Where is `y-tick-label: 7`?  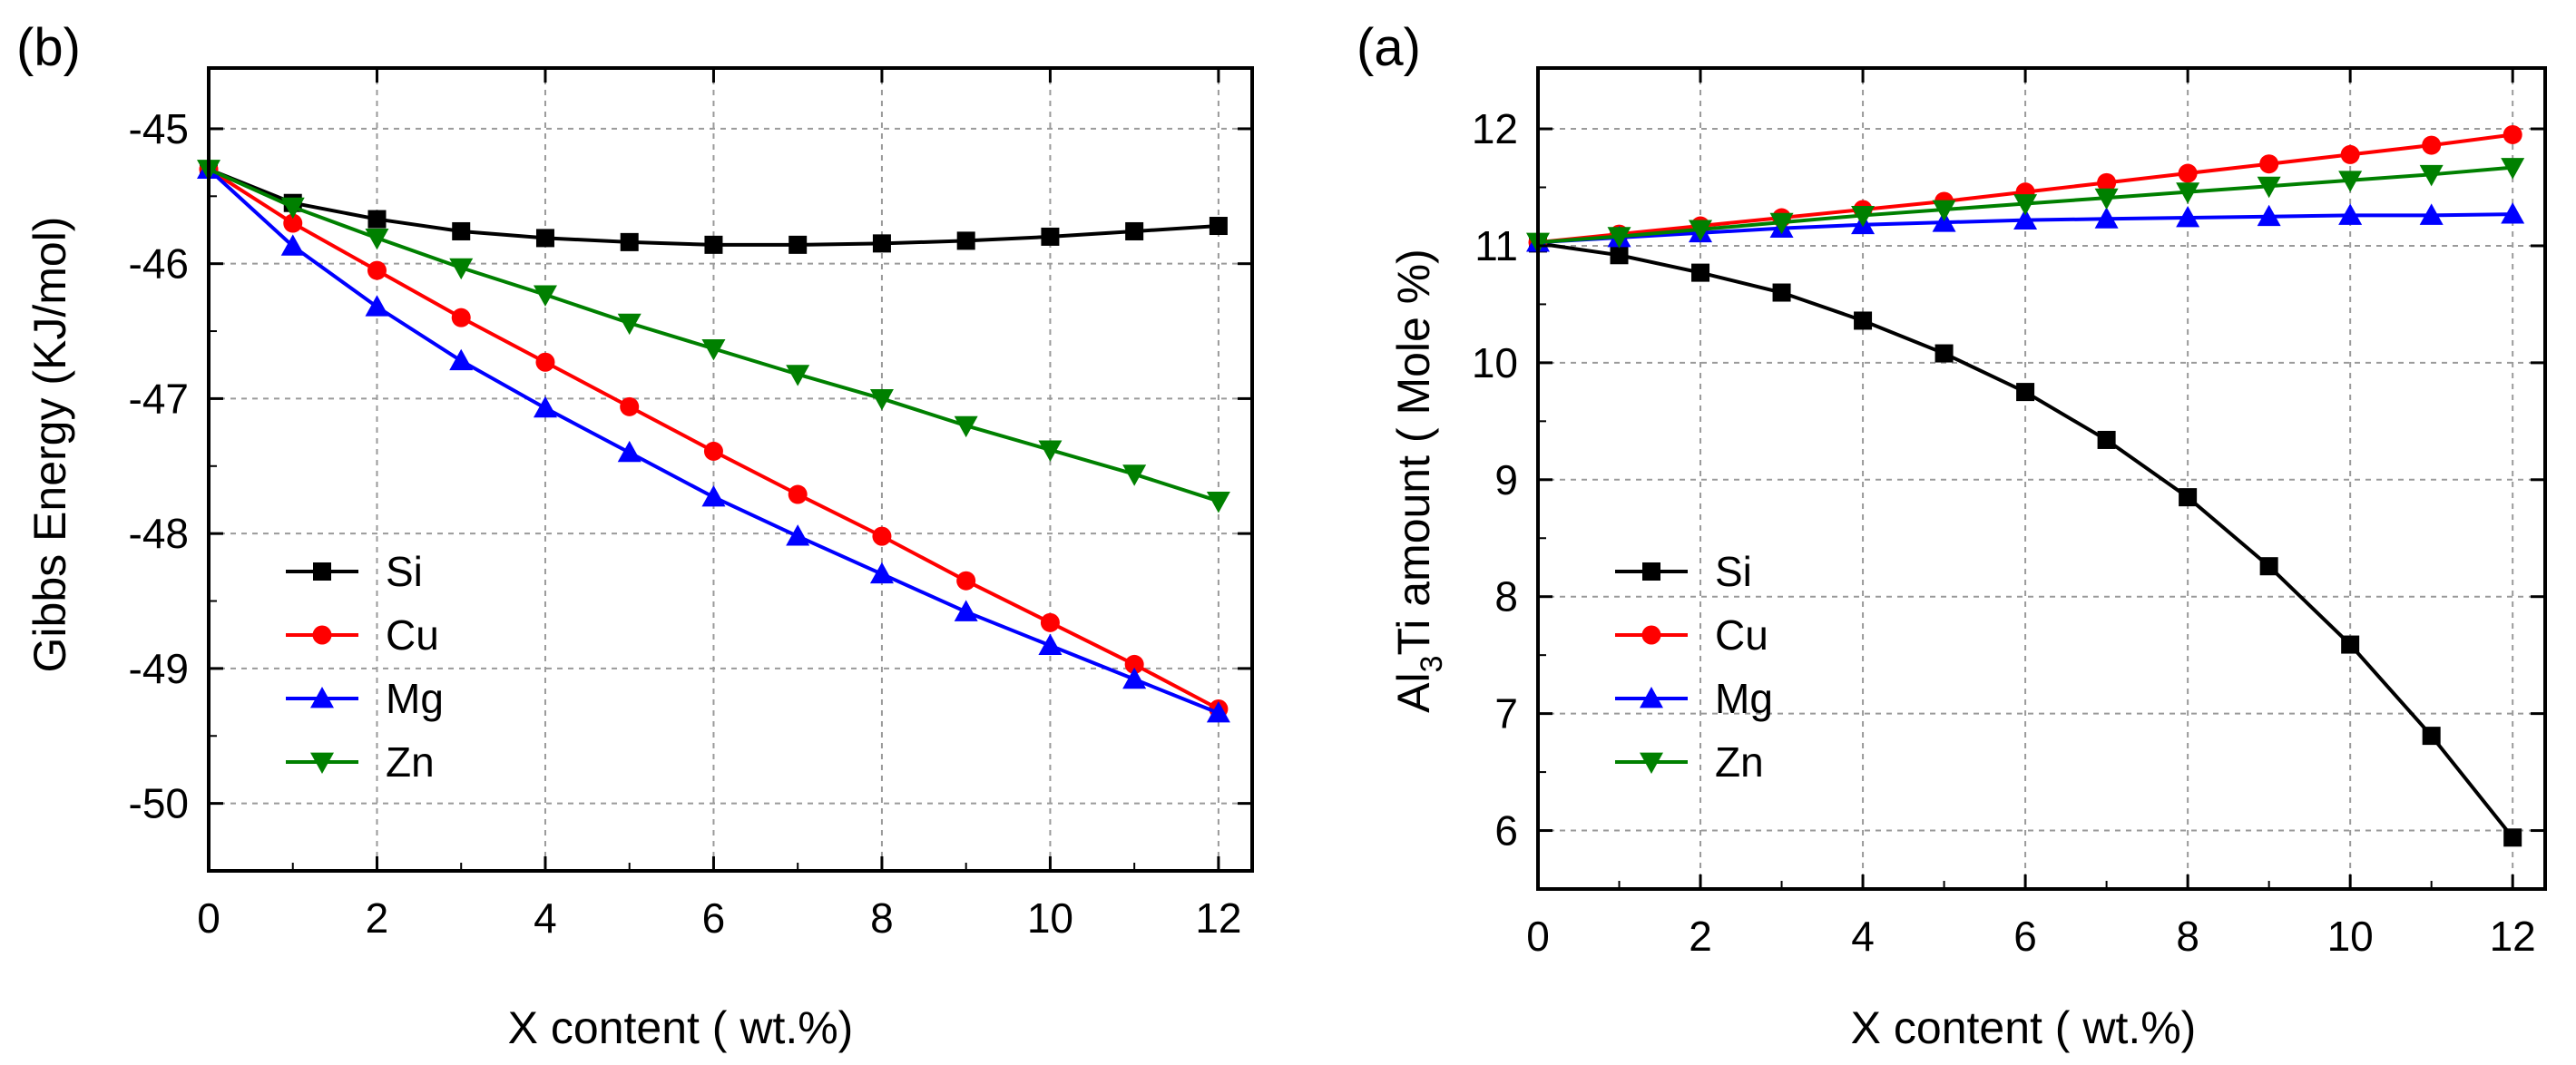
y-tick-label: 7 is located at coordinates (1506, 714).